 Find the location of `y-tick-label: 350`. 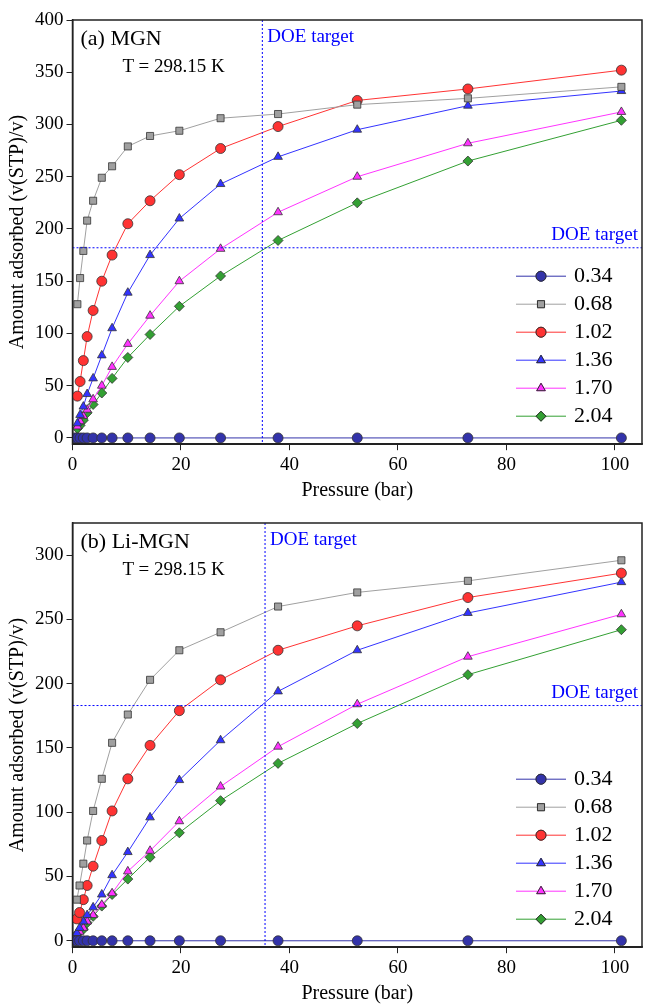

y-tick-label: 350 is located at coordinates (49, 71).